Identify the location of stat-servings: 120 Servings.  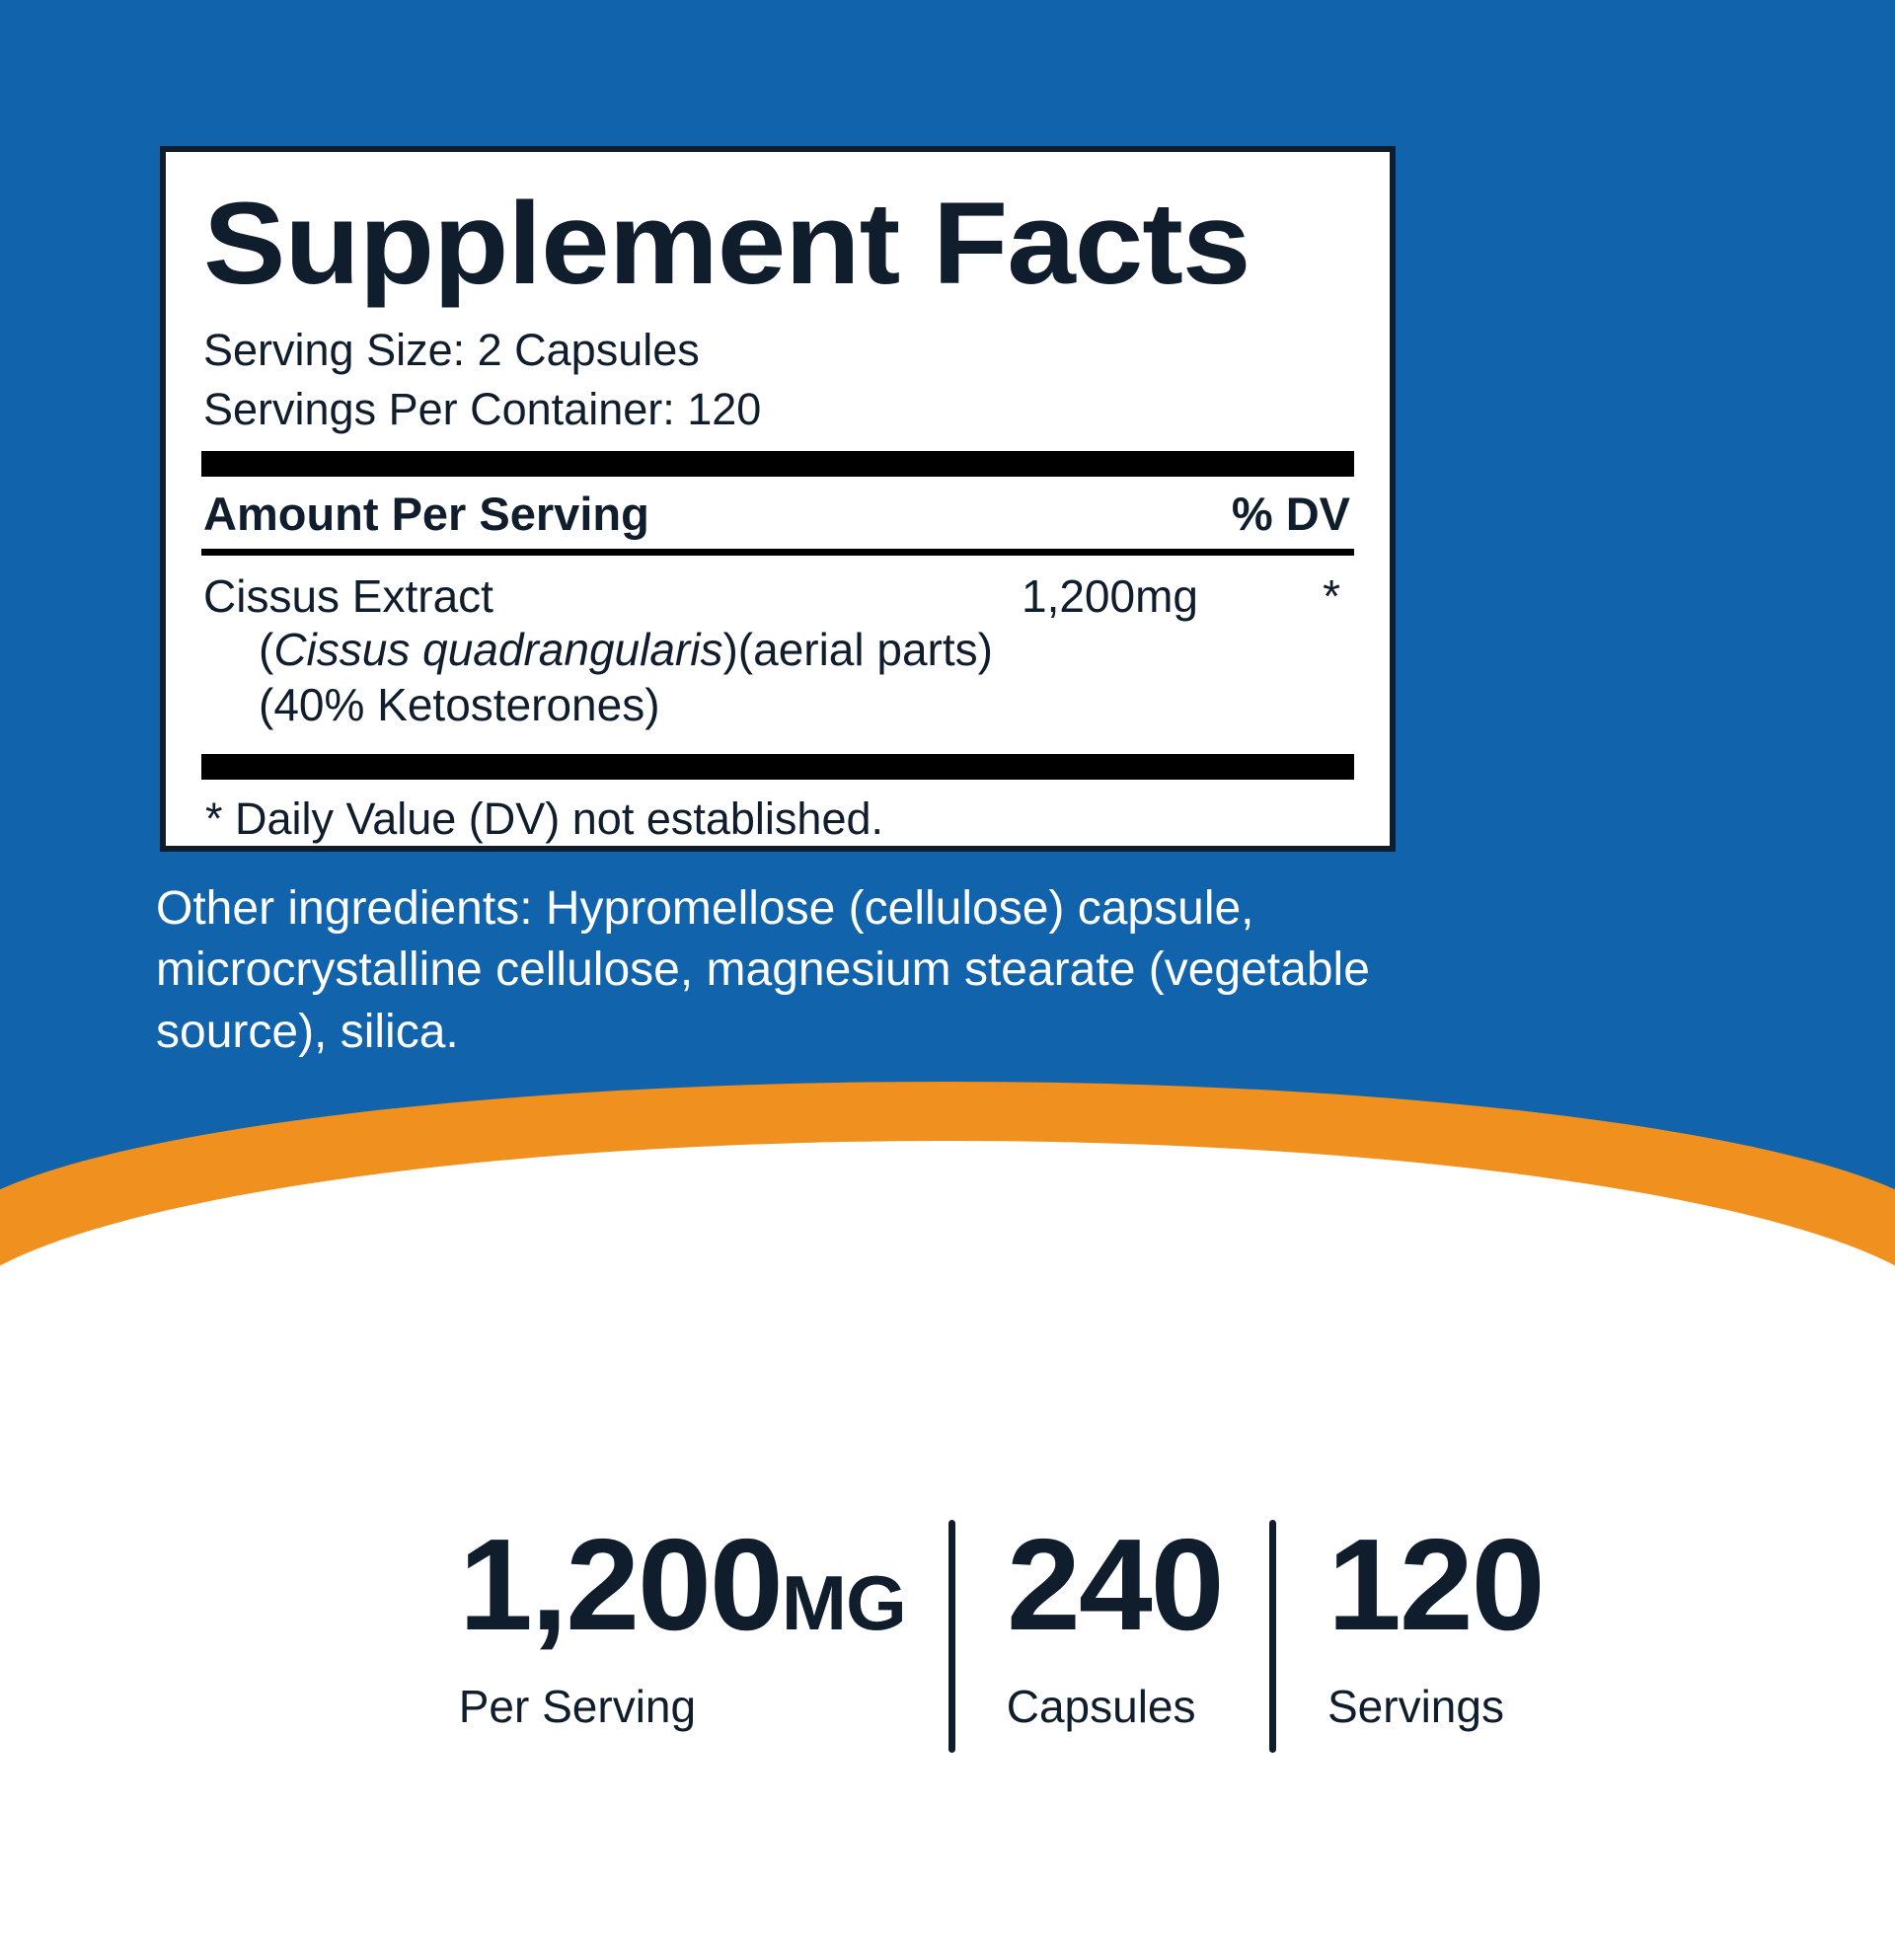
(1433, 1626).